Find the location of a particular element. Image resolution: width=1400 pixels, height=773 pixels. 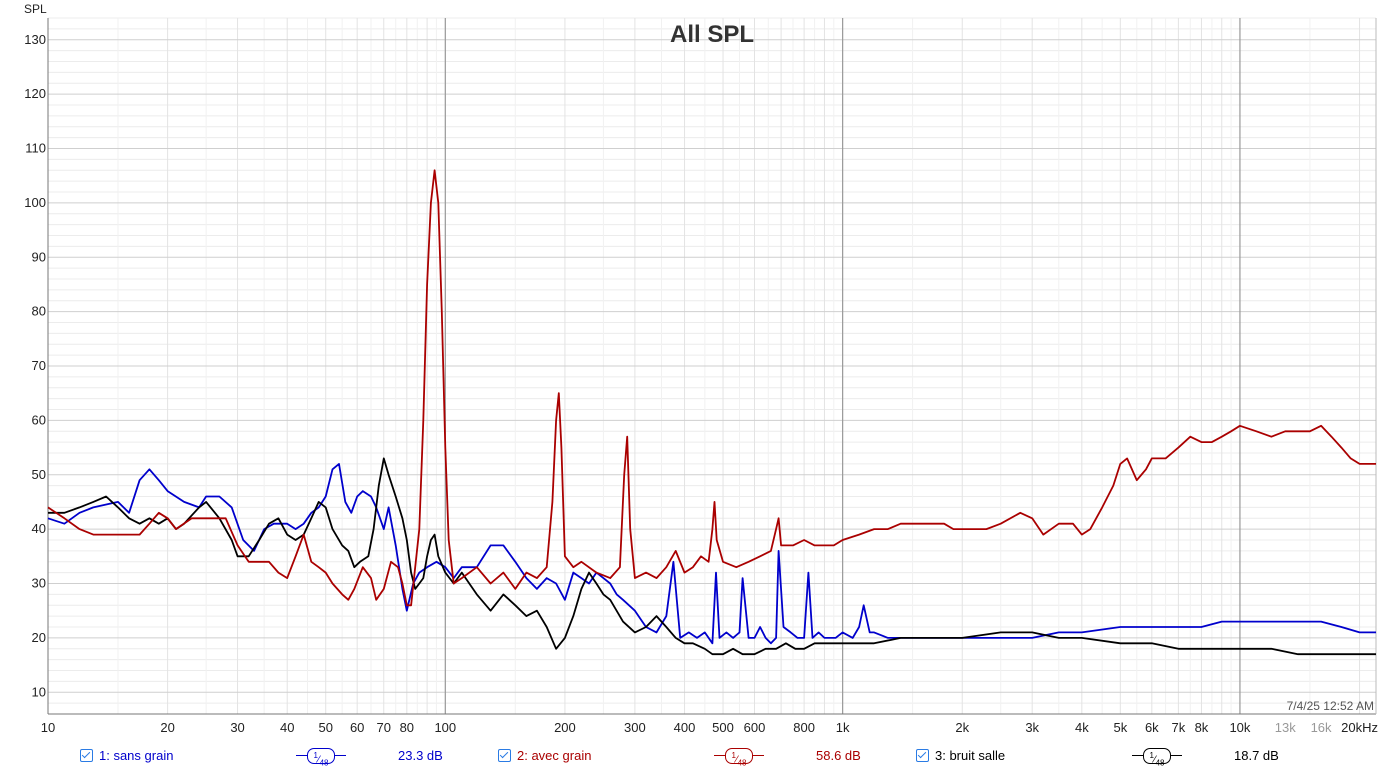

y-tick-label: 60 is located at coordinates (39, 419).